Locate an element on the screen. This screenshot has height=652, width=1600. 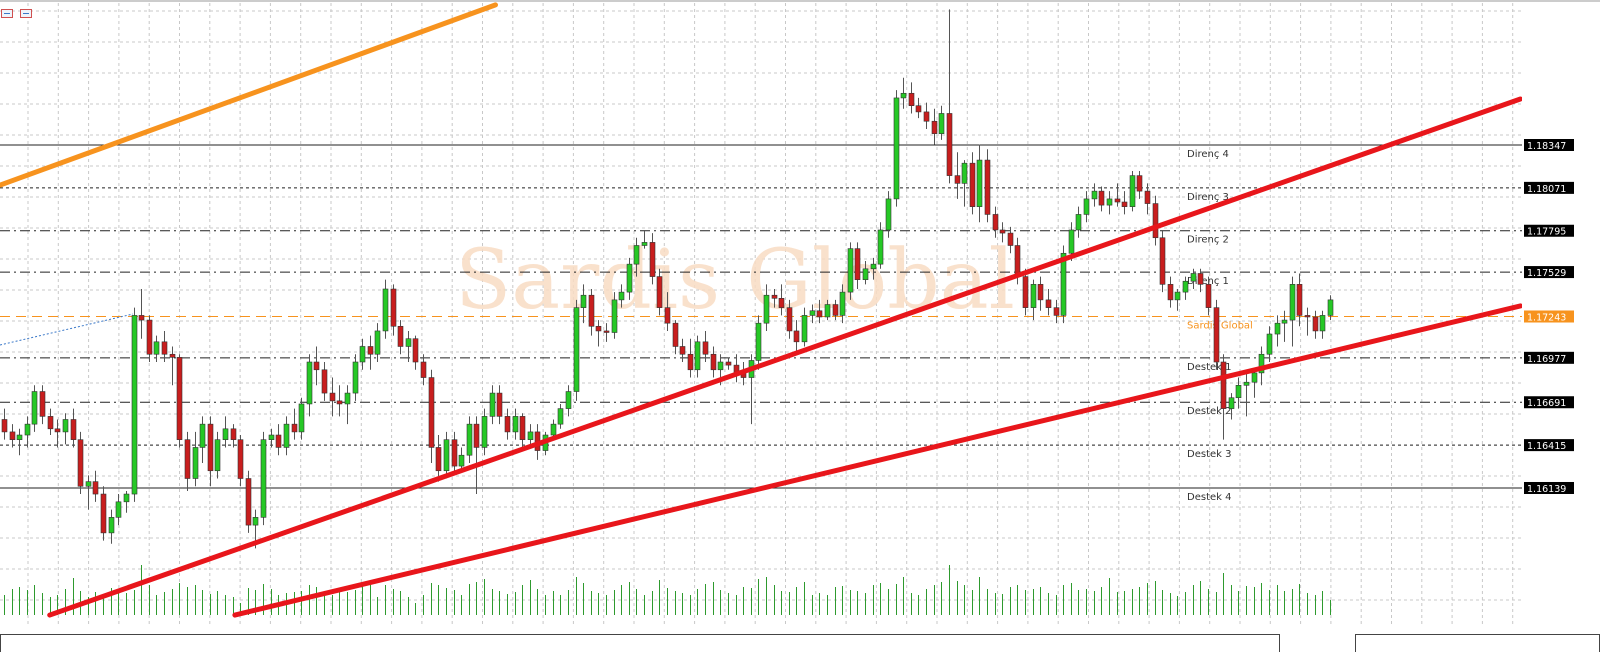
level-label: Destek 1 is located at coordinates (1209, 367).